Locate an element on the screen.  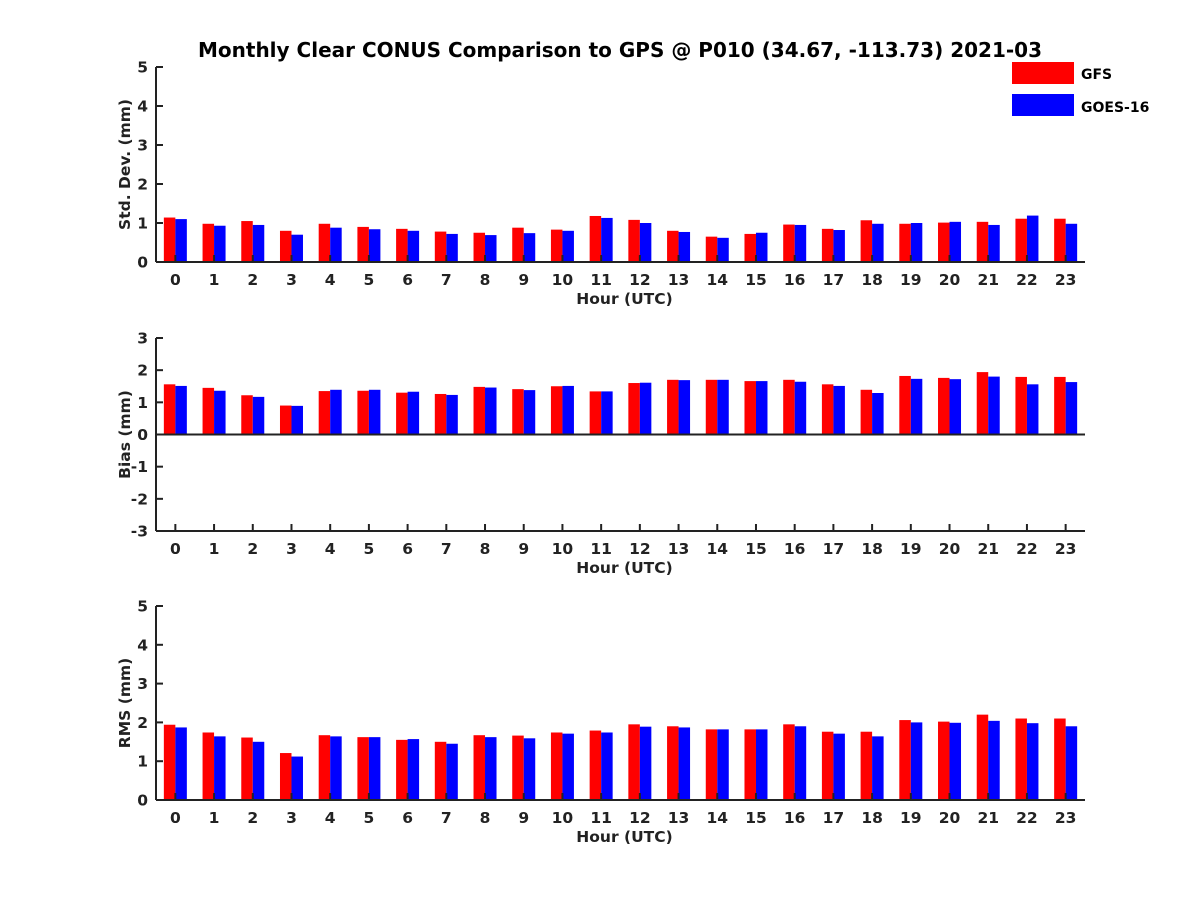
x-tick-label: 12 is located at coordinates (640, 549).